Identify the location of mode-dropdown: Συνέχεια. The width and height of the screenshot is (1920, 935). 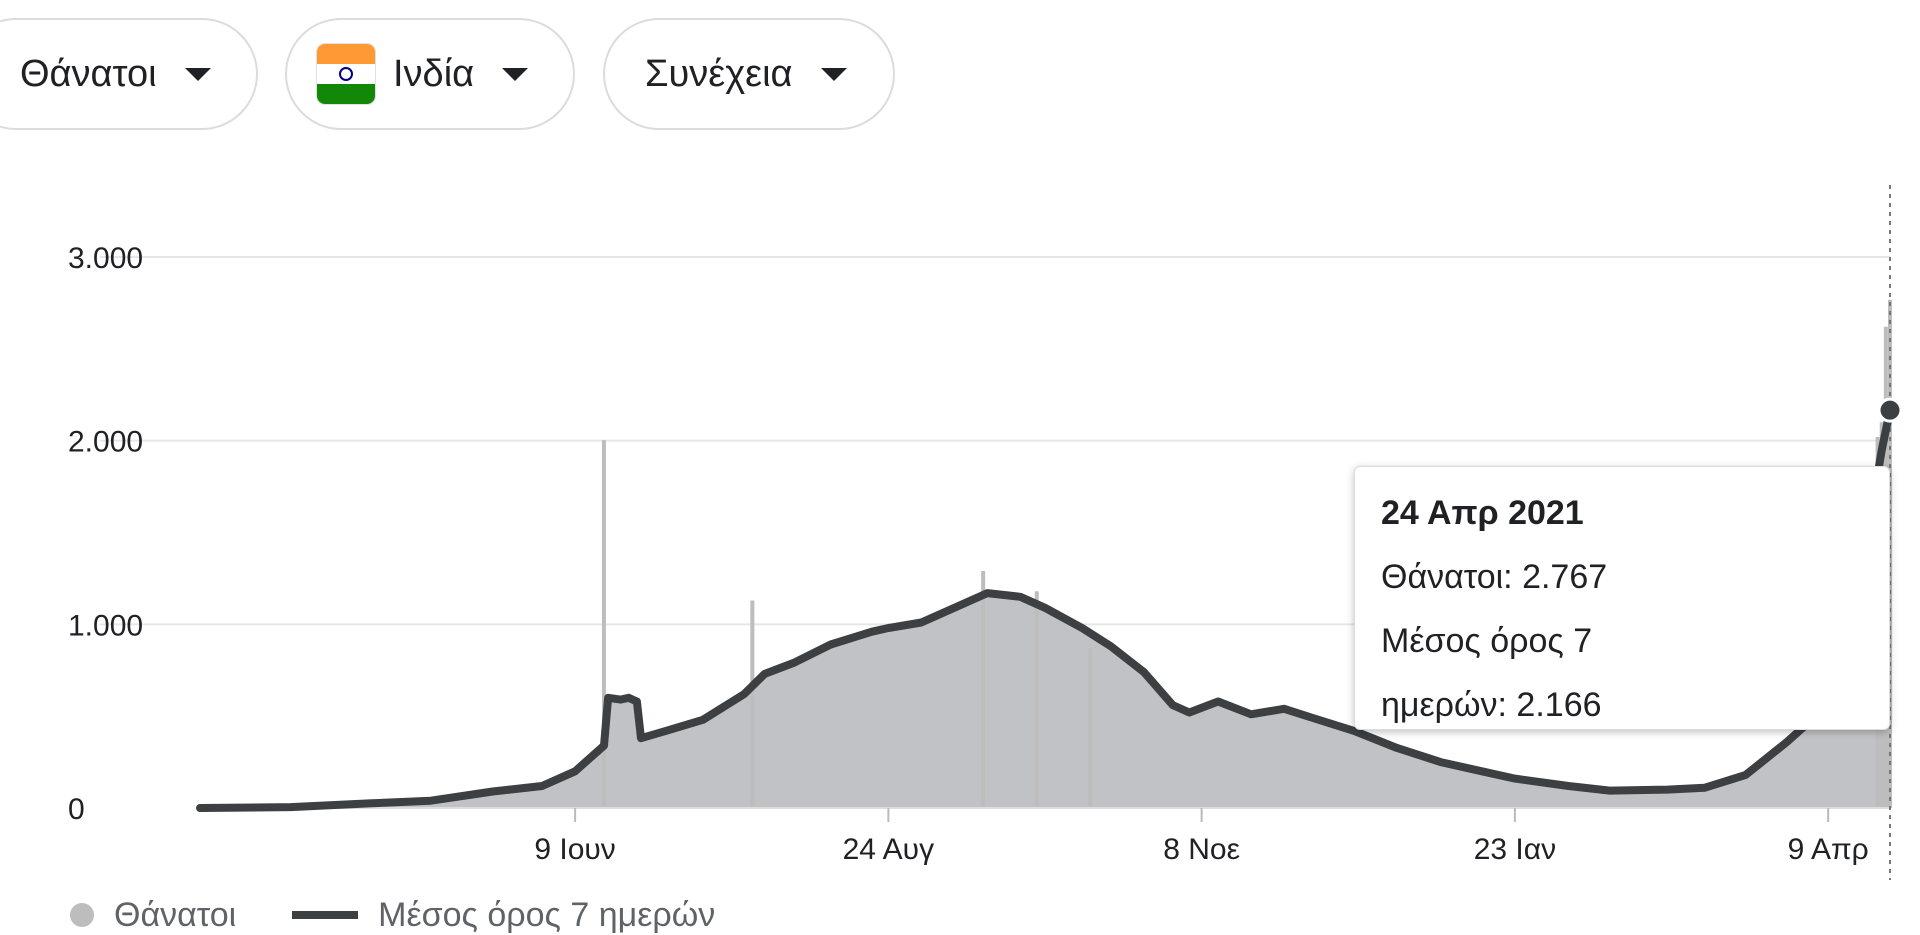
(749, 74).